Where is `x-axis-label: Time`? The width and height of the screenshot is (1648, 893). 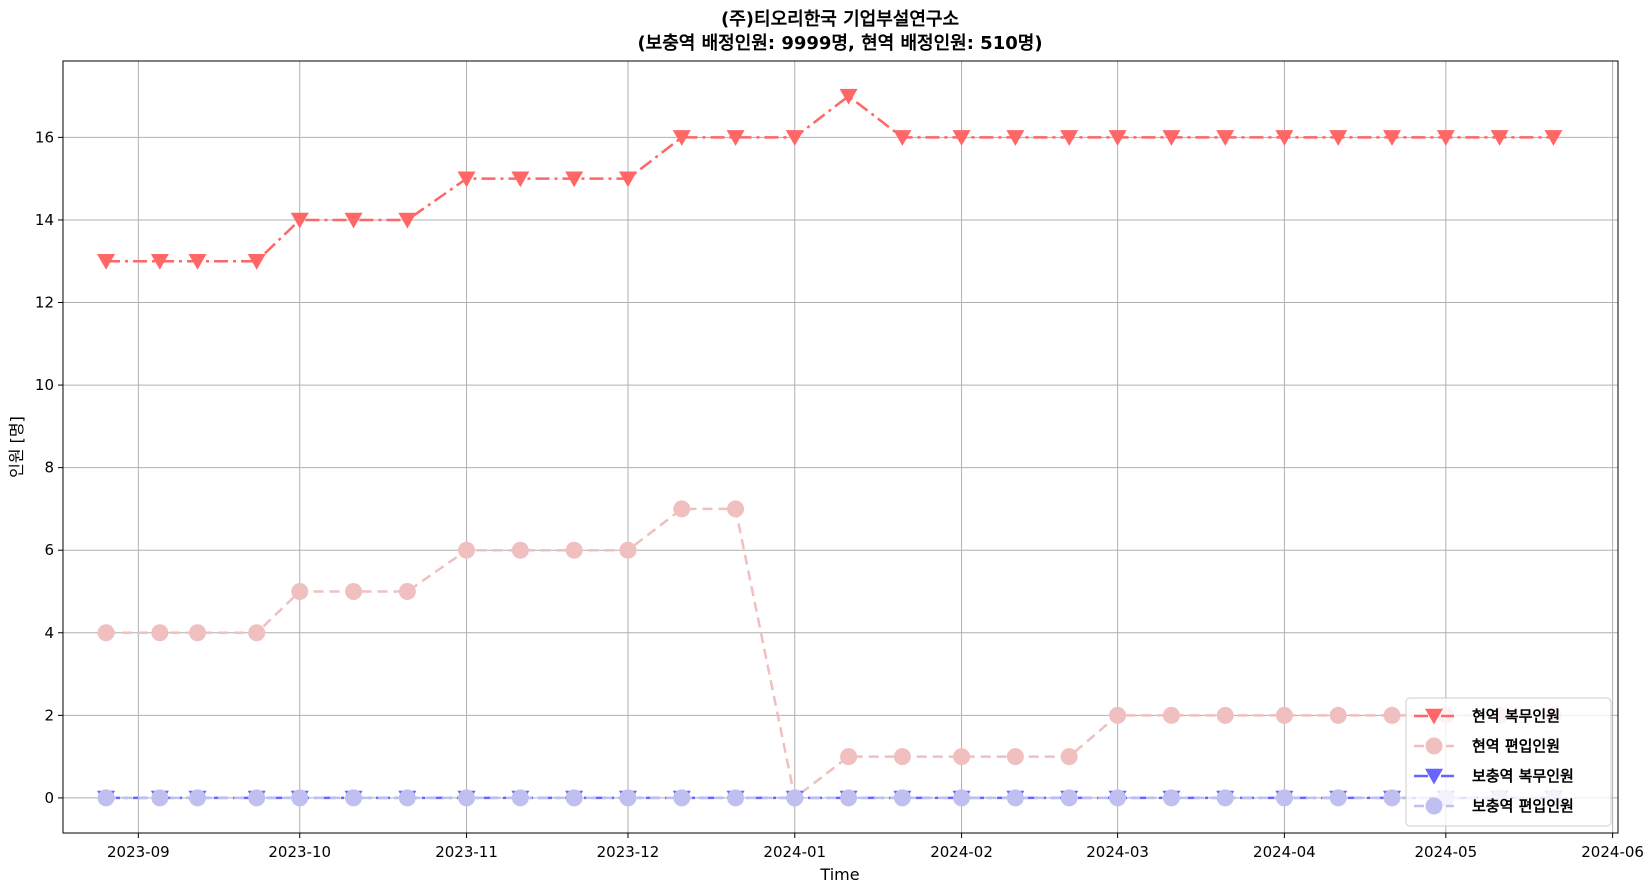 x-axis-label: Time is located at coordinates (839, 874).